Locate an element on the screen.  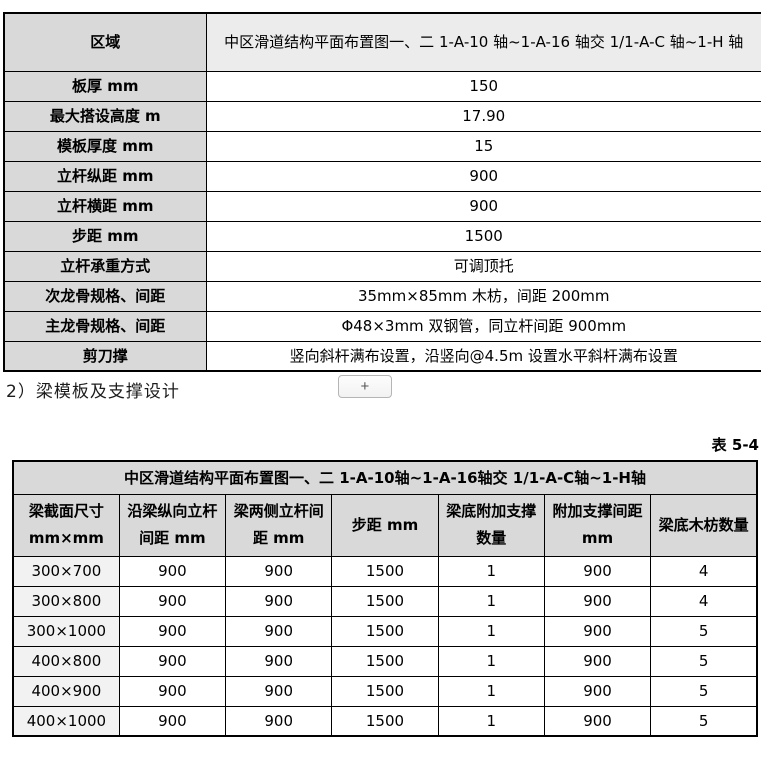
row-label: 立杆纵距 mm is located at coordinates (105, 176).